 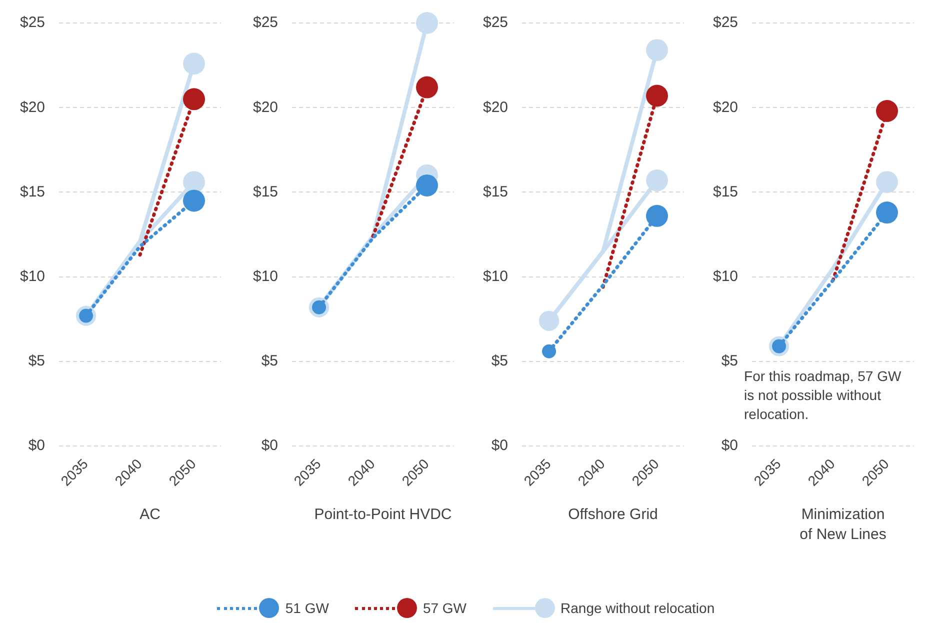 I want to click on annotation: For this roadmap, 57 GW is not possible without relocation., so click(x=823, y=395).